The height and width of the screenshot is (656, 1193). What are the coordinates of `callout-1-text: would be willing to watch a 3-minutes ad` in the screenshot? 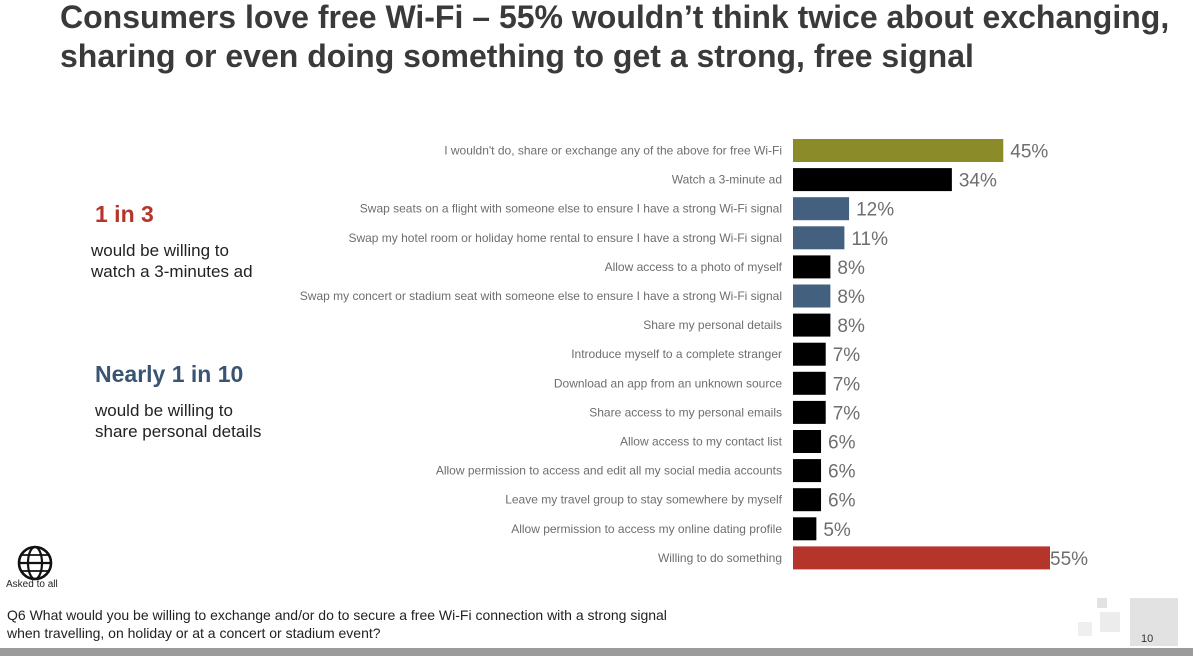 It's located at (172, 261).